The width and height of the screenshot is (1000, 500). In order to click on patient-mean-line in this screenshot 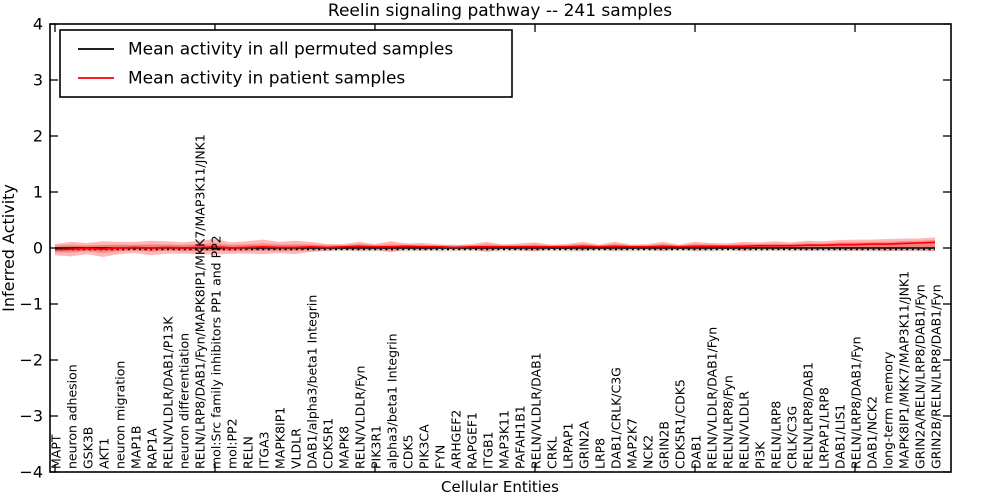, I will do `click(495, 246)`.